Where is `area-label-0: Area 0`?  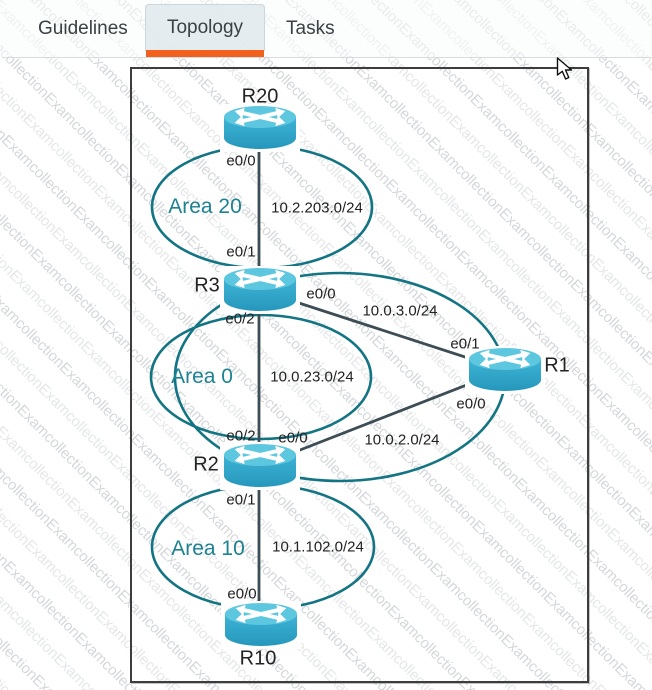
area-label-0: Area 0 is located at coordinates (202, 376).